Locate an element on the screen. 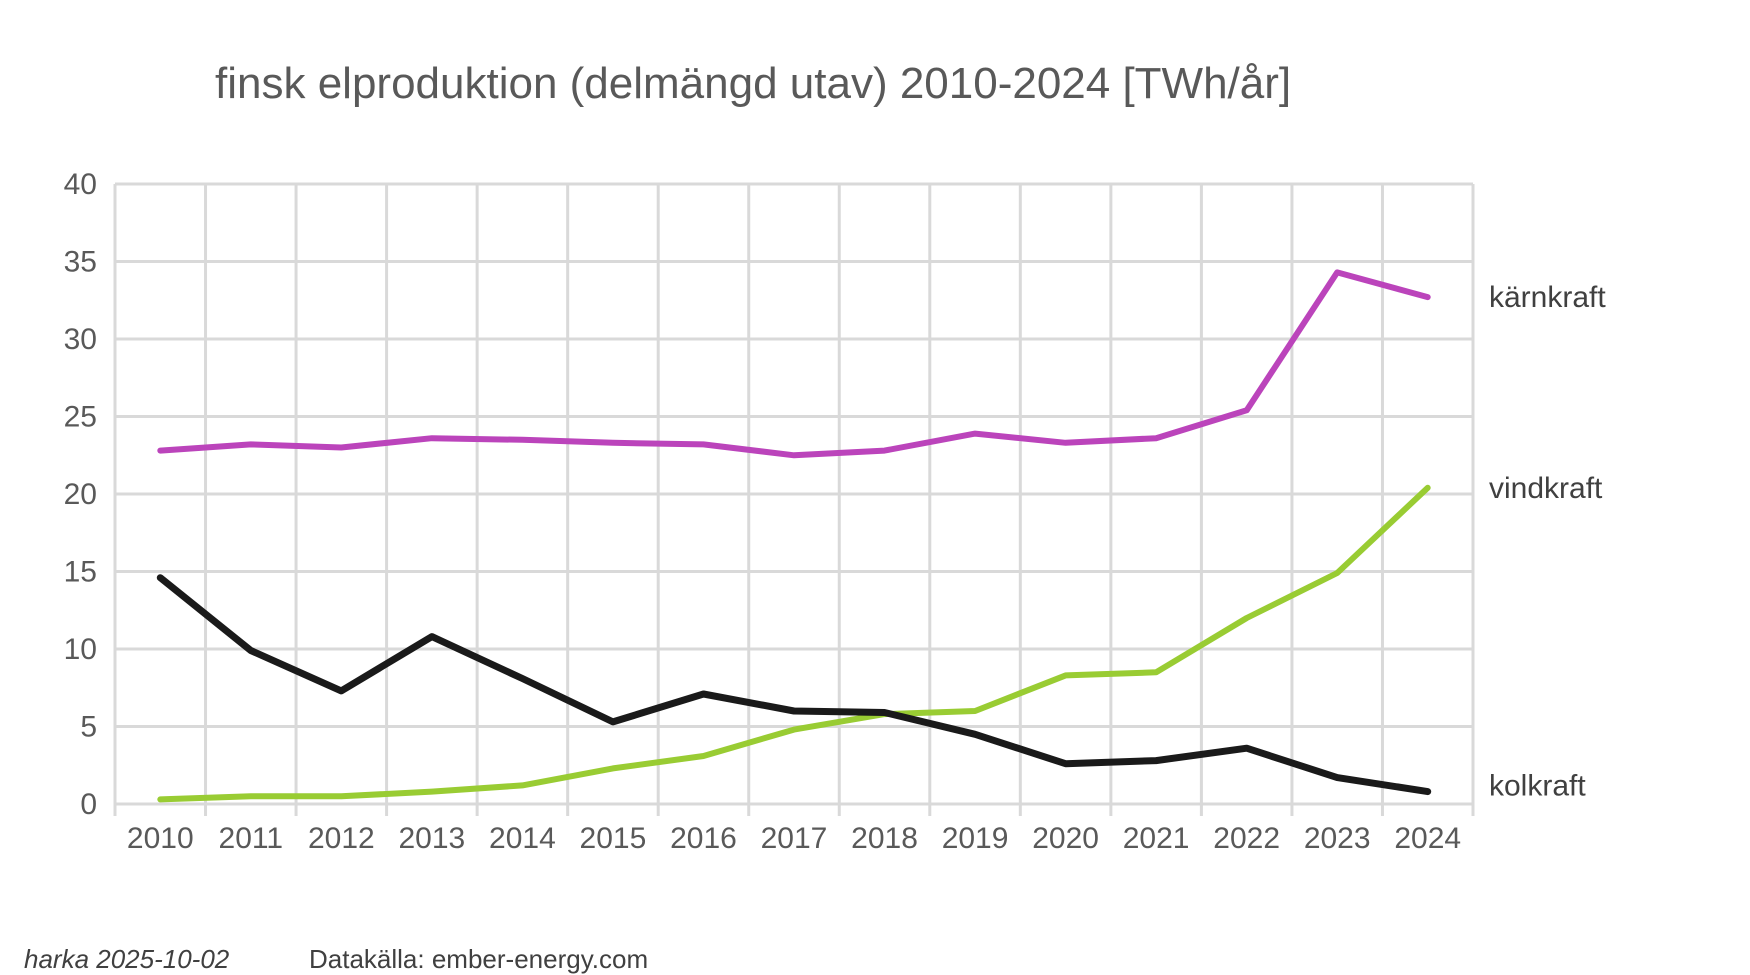  x-tick-label: 2012 is located at coordinates (341, 838).